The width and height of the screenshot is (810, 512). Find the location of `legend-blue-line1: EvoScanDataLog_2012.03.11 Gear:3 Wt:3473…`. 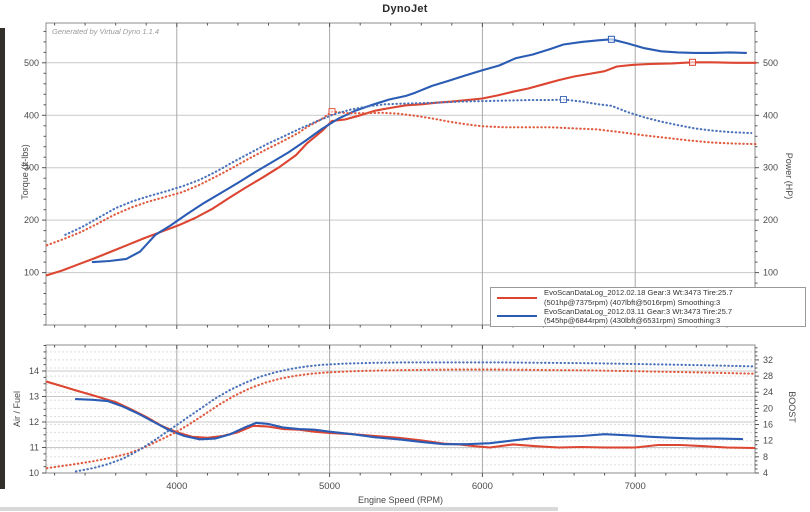

legend-blue-line1: EvoScanDataLog_2012.03.11 Gear:3 Wt:3473… is located at coordinates (638, 311).